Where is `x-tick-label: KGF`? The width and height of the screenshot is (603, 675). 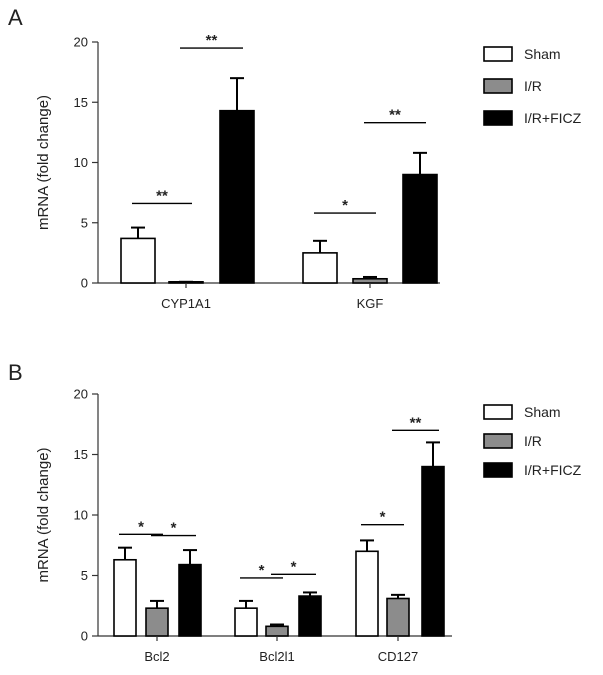
x-tick-label: KGF is located at coordinates (370, 303).